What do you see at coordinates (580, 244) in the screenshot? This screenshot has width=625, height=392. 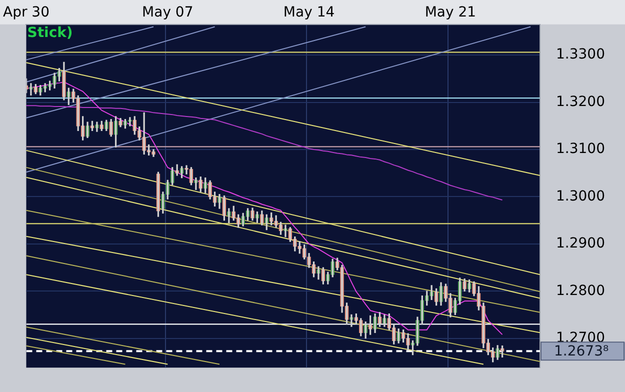 I see `y-tick-label: 1.2900` at bounding box center [580, 244].